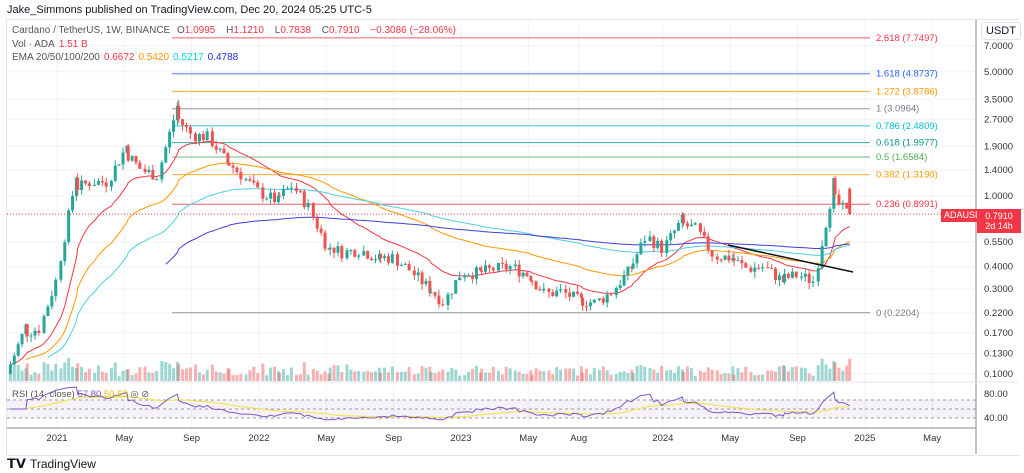  What do you see at coordinates (181, 30) in the screenshot?
I see `open-label: O` at bounding box center [181, 30].